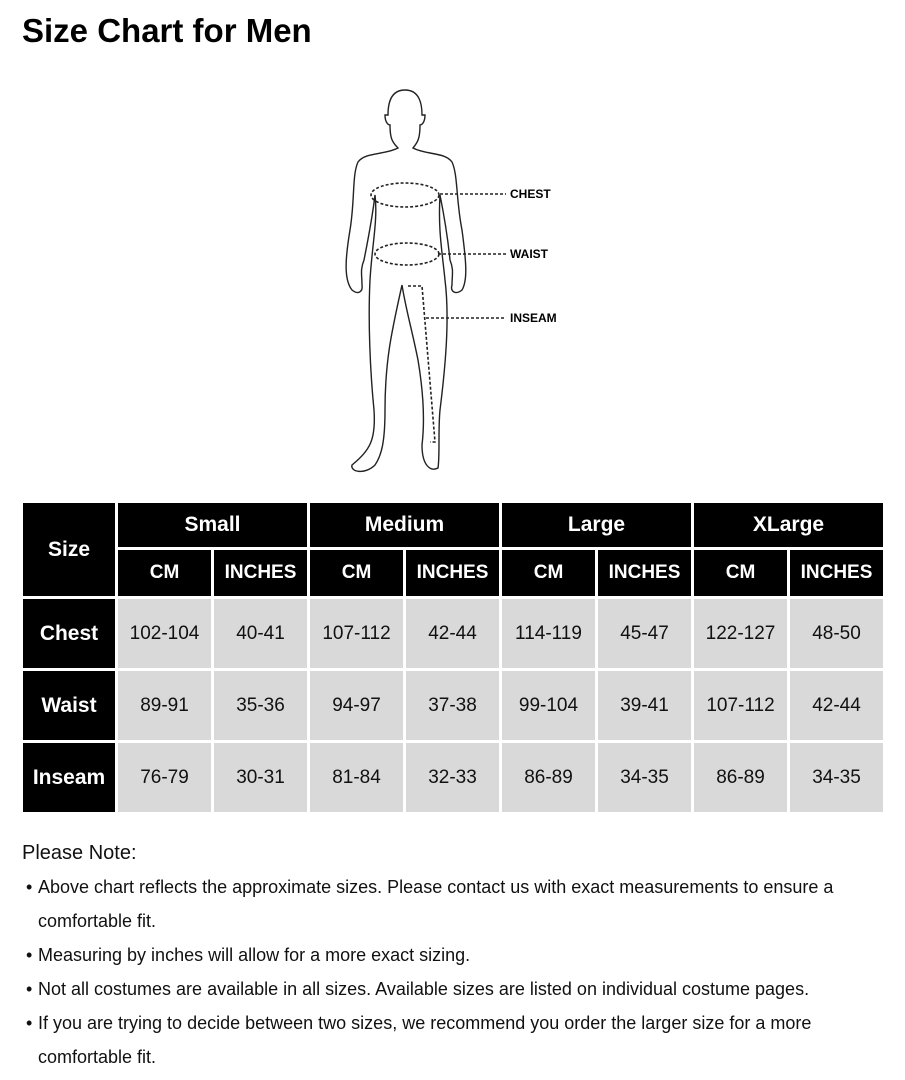 The width and height of the screenshot is (905, 1080). I want to click on group-small: Small, so click(212, 525).